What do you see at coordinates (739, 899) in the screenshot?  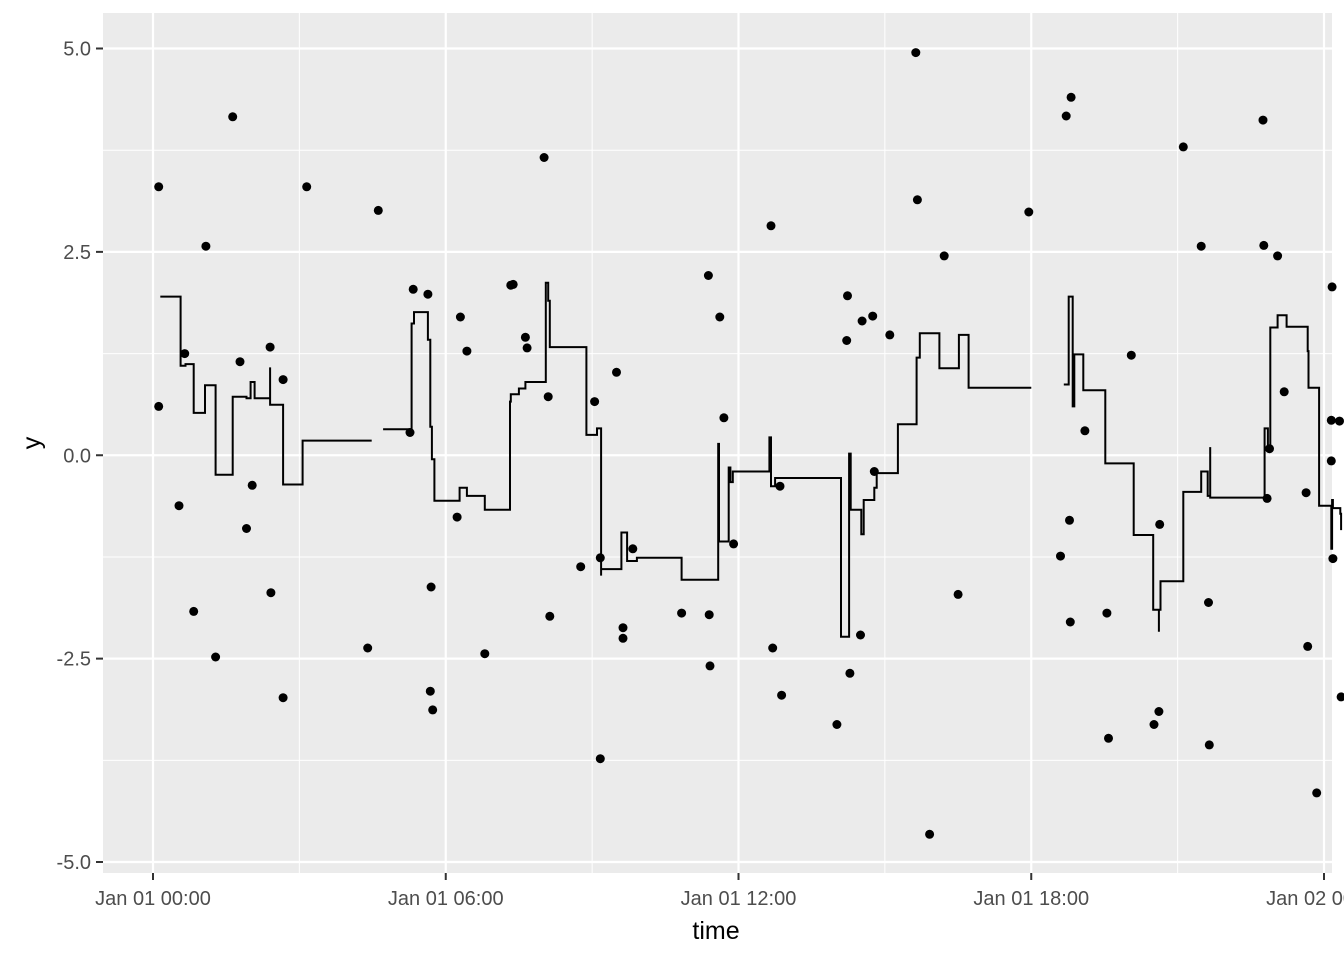 I see `x-tick-label: Jan 01 12:00` at bounding box center [739, 899].